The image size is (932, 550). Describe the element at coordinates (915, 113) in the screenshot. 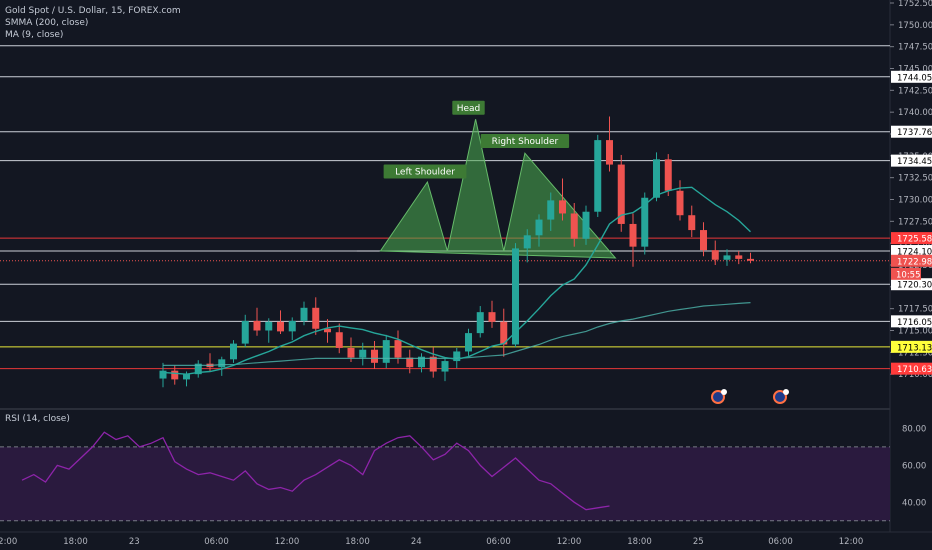

I see `price-tick-label: 1740.00` at that location.